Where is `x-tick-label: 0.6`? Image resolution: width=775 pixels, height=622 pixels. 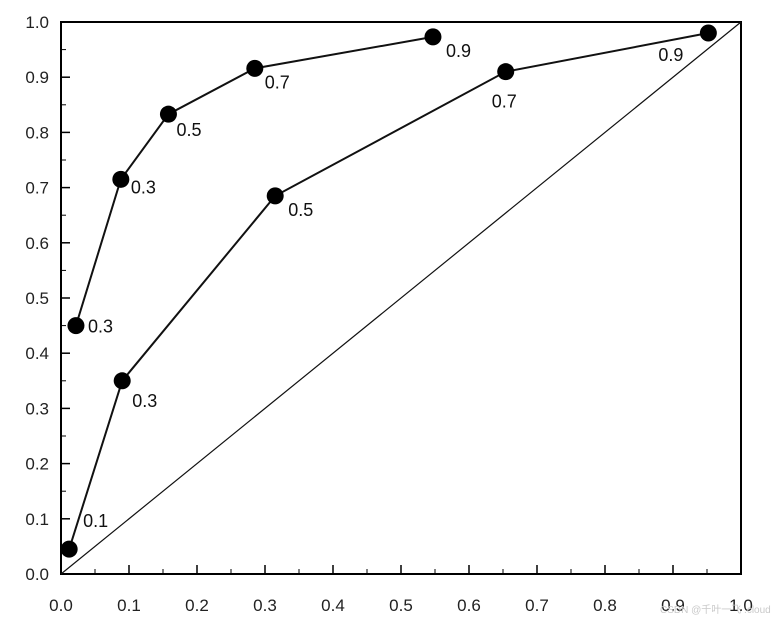 x-tick-label: 0.6 is located at coordinates (469, 605).